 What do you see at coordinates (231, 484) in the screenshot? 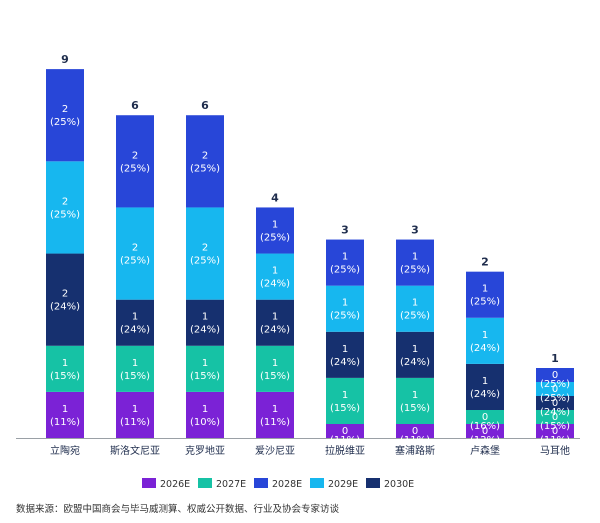
I see `legend-label: 2027E` at bounding box center [231, 484].